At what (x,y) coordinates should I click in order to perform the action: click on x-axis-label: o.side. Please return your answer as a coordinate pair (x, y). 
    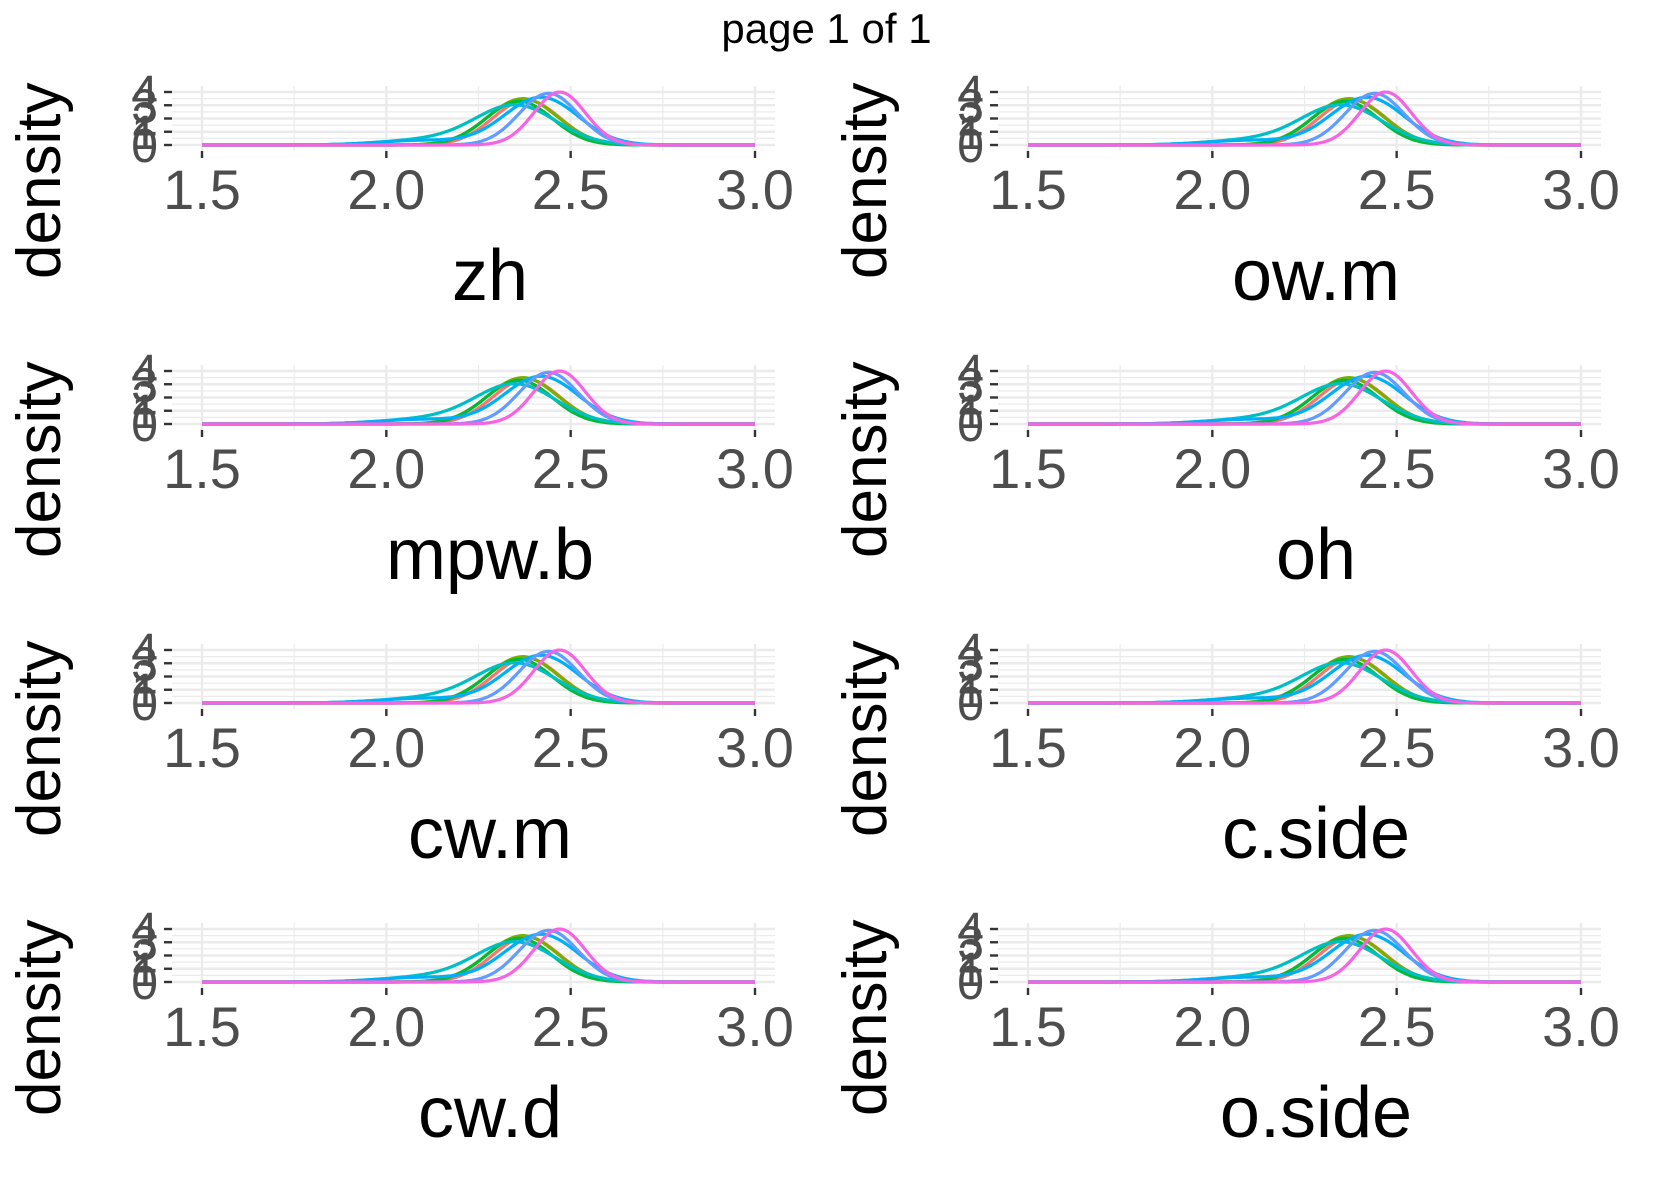
    Looking at the image, I should click on (1316, 1113).